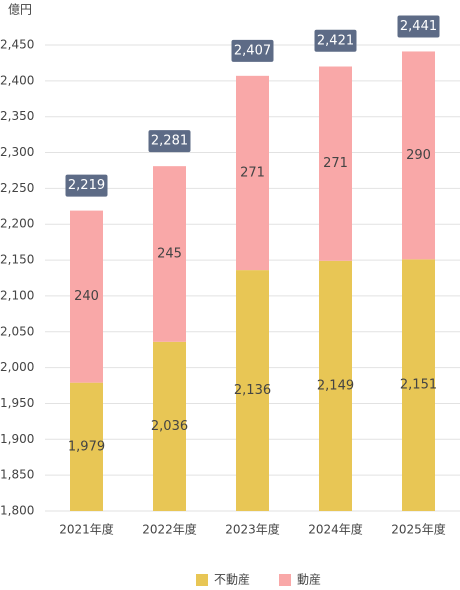 The image size is (460, 590). I want to click on data-label: 245, so click(169, 253).